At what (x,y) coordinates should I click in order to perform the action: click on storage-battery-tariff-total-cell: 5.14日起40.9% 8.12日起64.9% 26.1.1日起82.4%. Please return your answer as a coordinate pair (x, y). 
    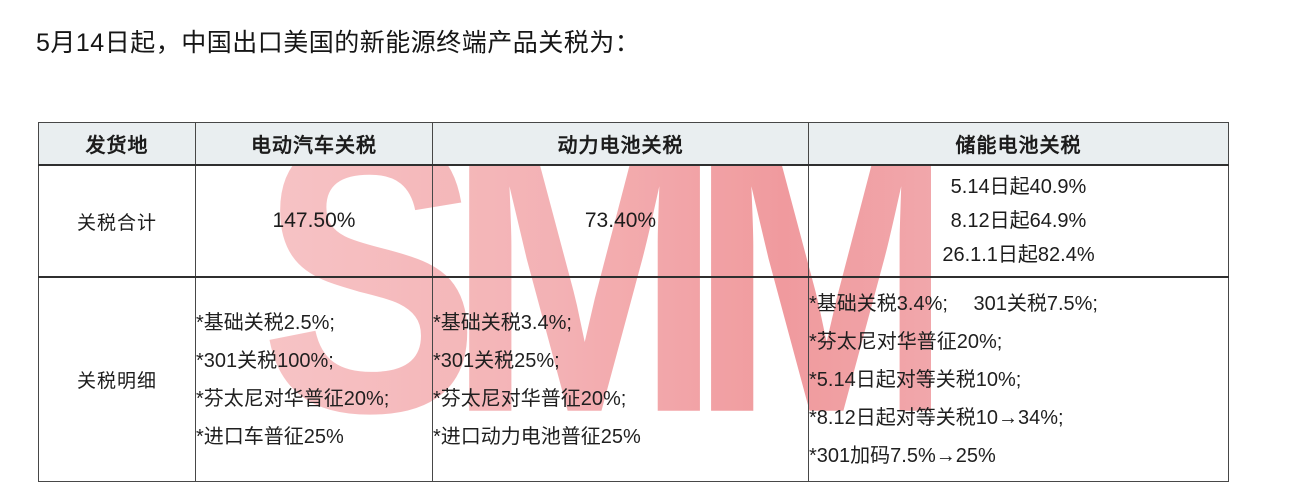
    Looking at the image, I should click on (1018, 221).